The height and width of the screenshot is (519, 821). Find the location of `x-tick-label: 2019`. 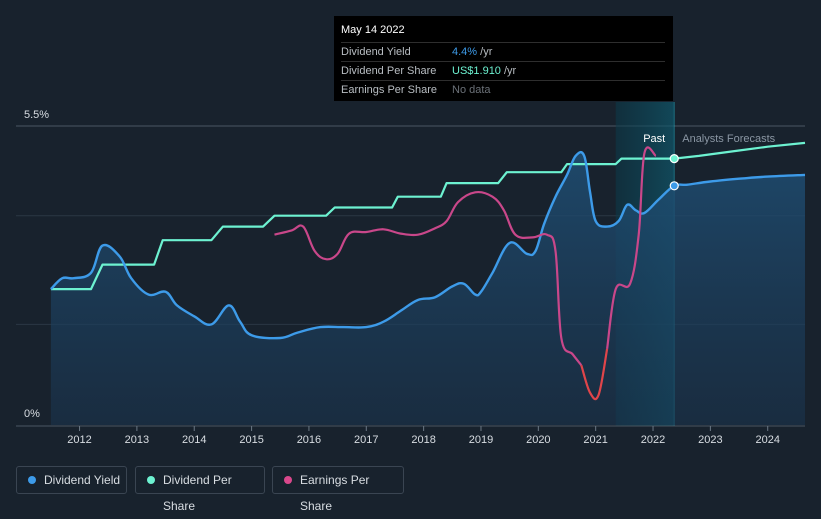

x-tick-label: 2019 is located at coordinates (481, 440).